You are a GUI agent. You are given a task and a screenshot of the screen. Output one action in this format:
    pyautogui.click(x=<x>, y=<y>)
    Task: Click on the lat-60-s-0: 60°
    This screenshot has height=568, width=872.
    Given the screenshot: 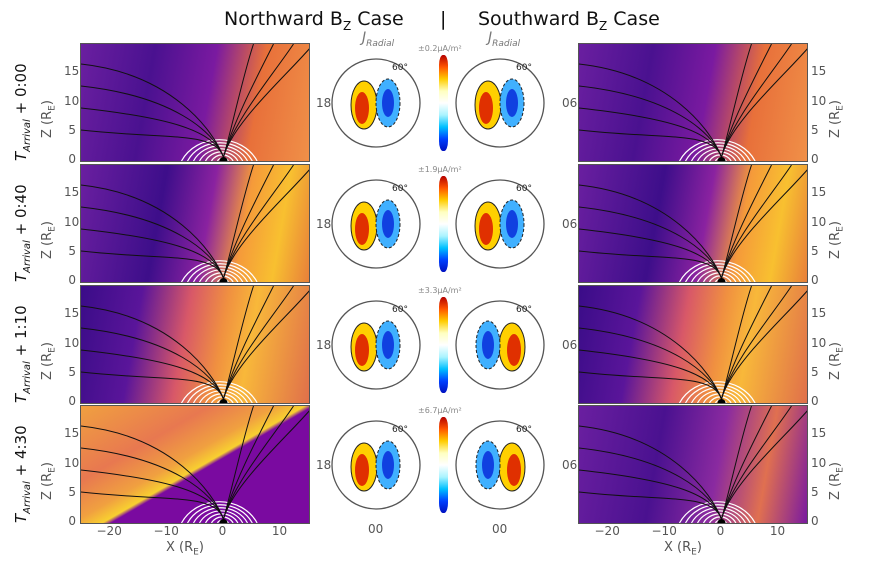 What is the action you would take?
    pyautogui.click(x=524, y=68)
    